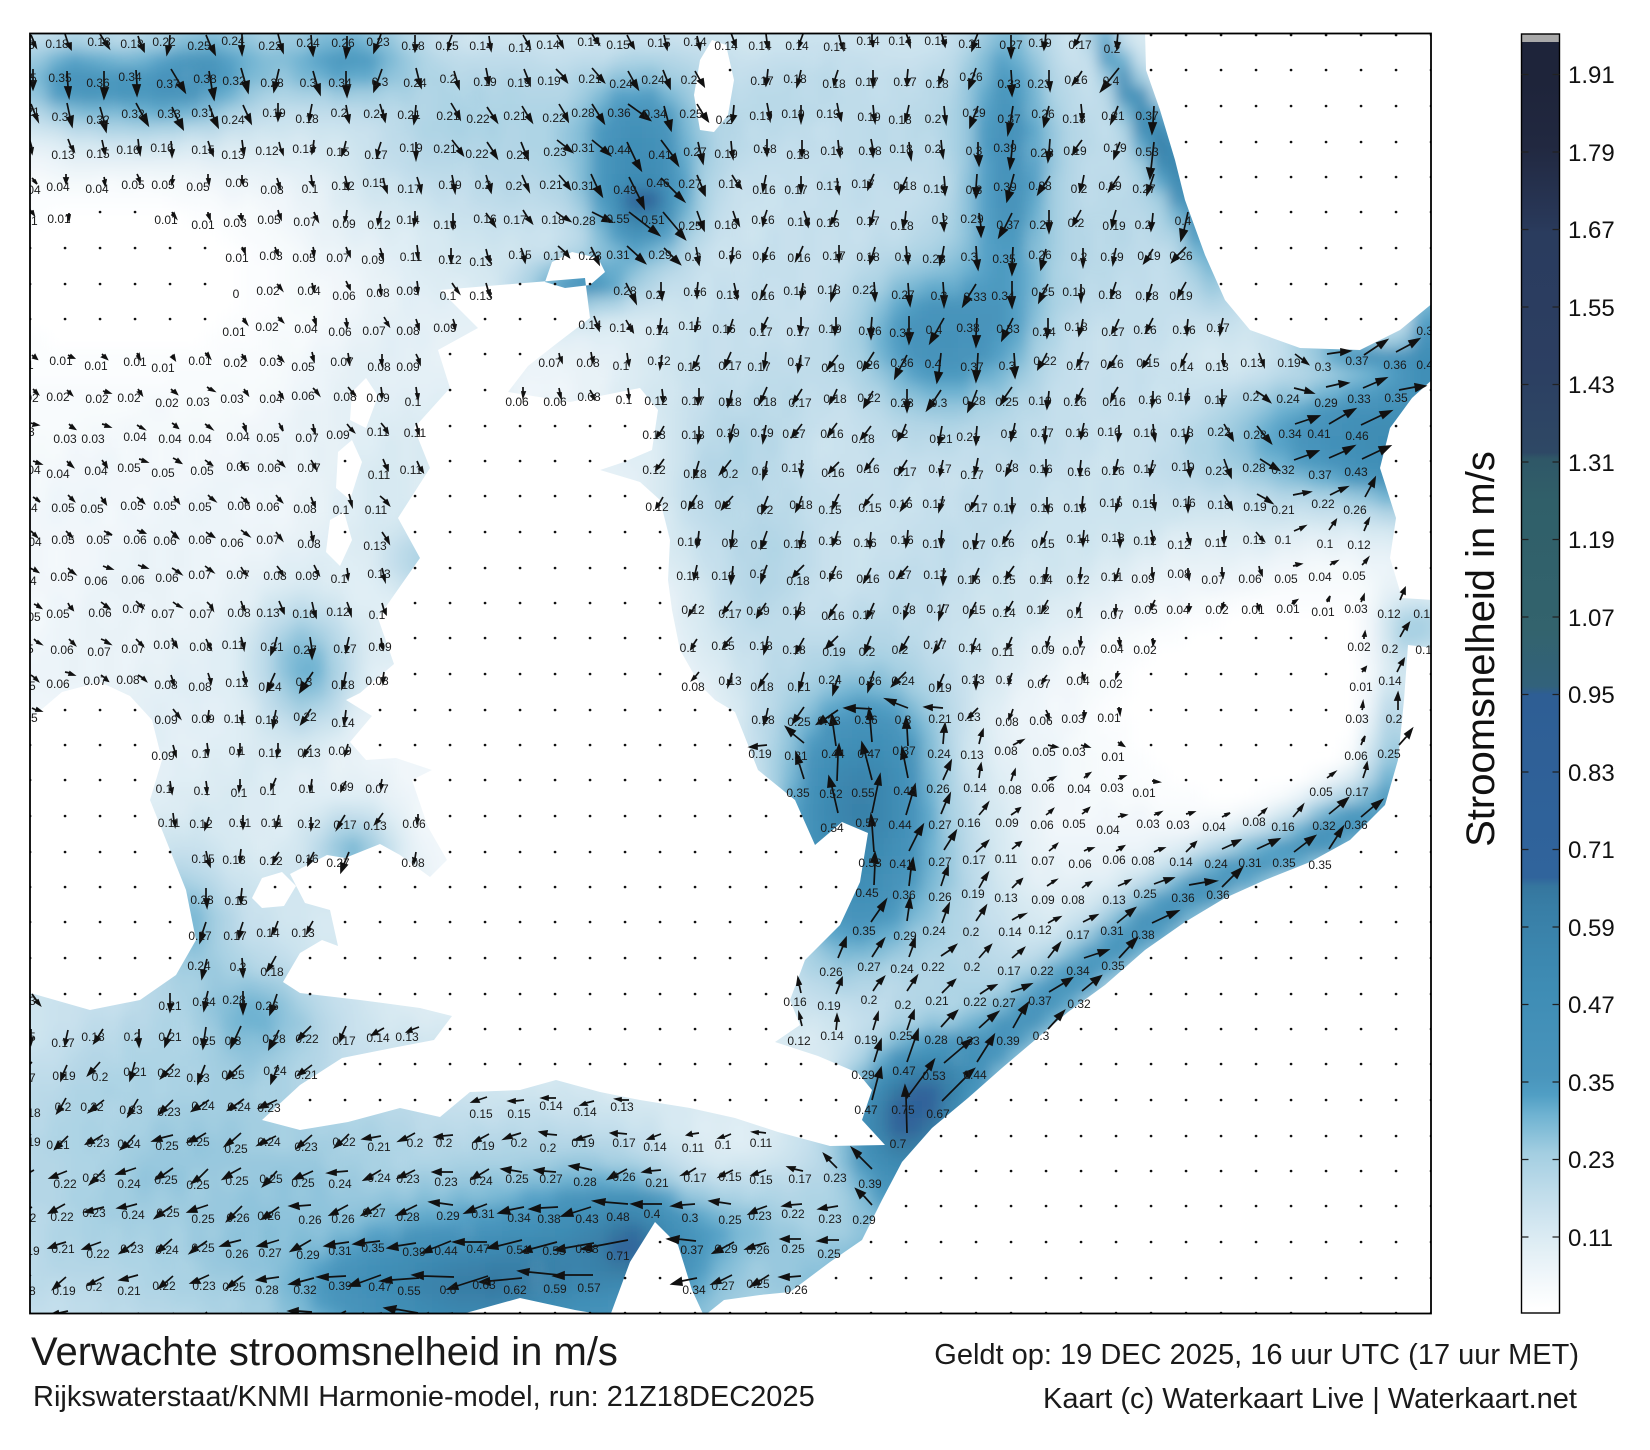  What do you see at coordinates (1357, 436) in the screenshot?
I see `svg-text: 0.46` at bounding box center [1357, 436].